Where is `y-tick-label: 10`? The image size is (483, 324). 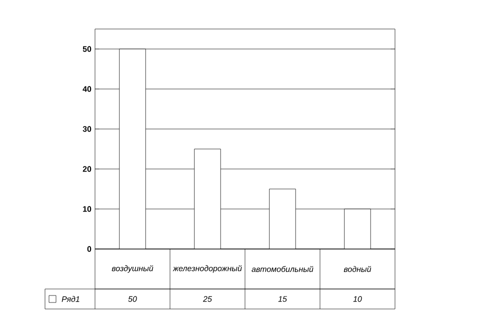
y-tick-label: 10 is located at coordinates (87, 209).